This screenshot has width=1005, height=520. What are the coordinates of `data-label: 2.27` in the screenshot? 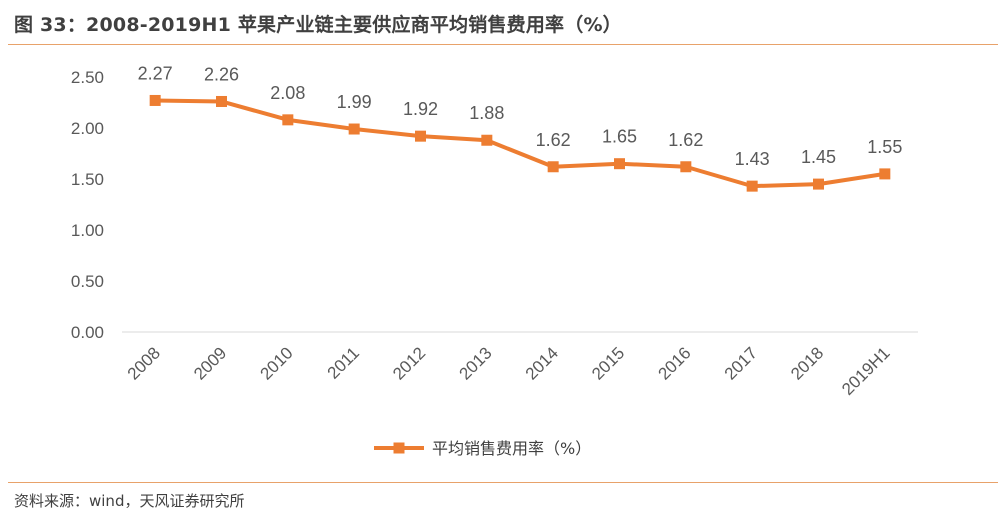 It's located at (155, 73).